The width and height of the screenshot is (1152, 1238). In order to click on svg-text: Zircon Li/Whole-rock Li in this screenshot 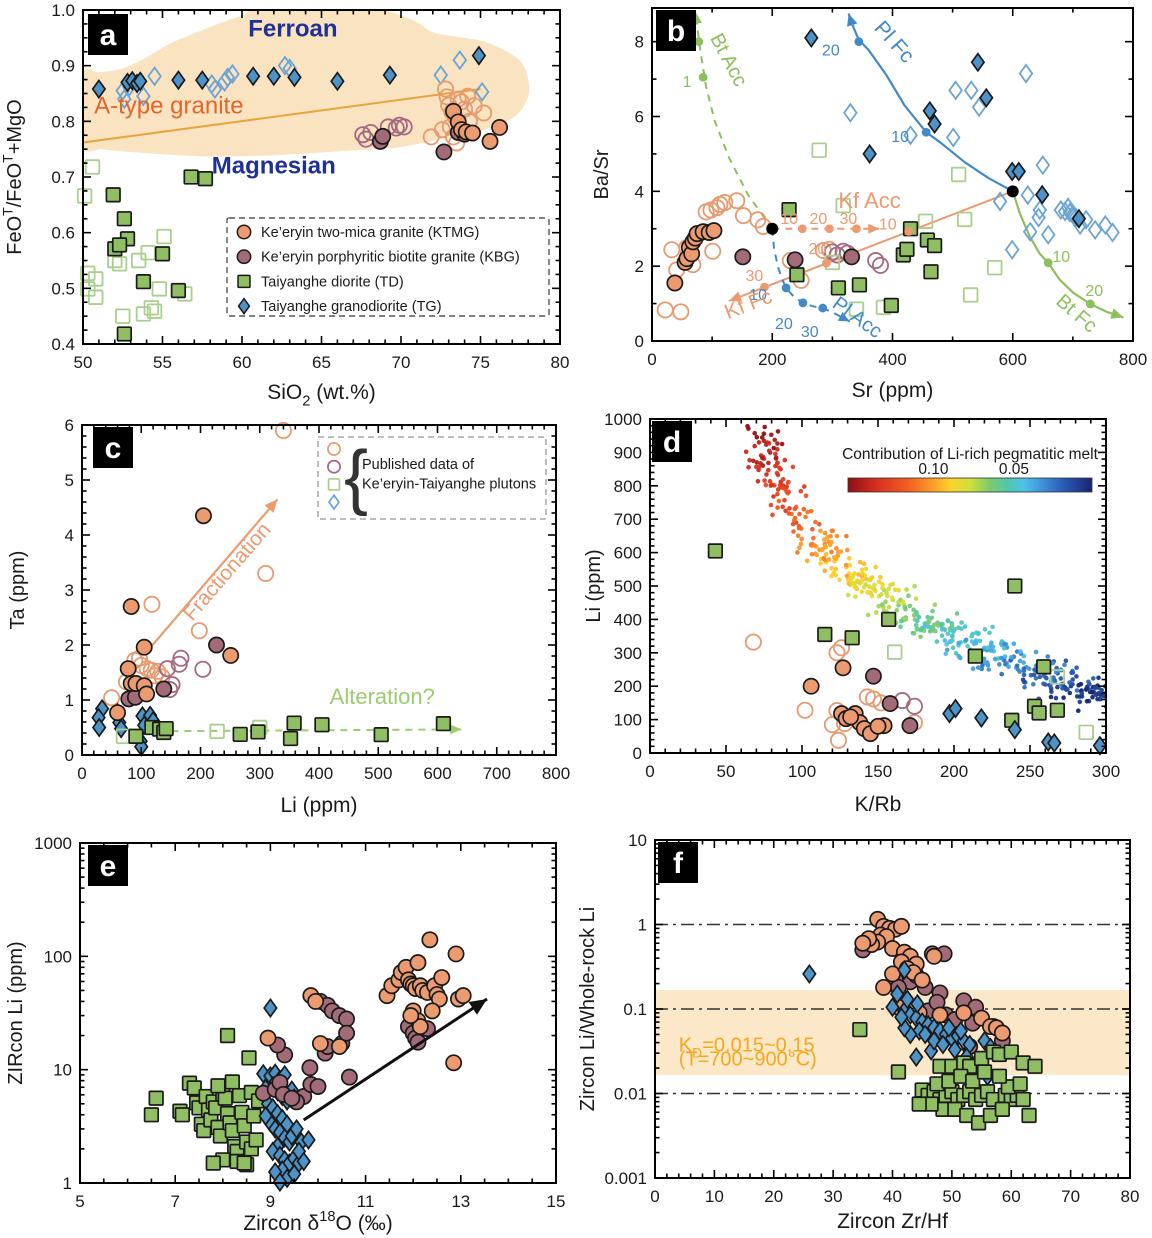, I will do `click(588, 1009)`.